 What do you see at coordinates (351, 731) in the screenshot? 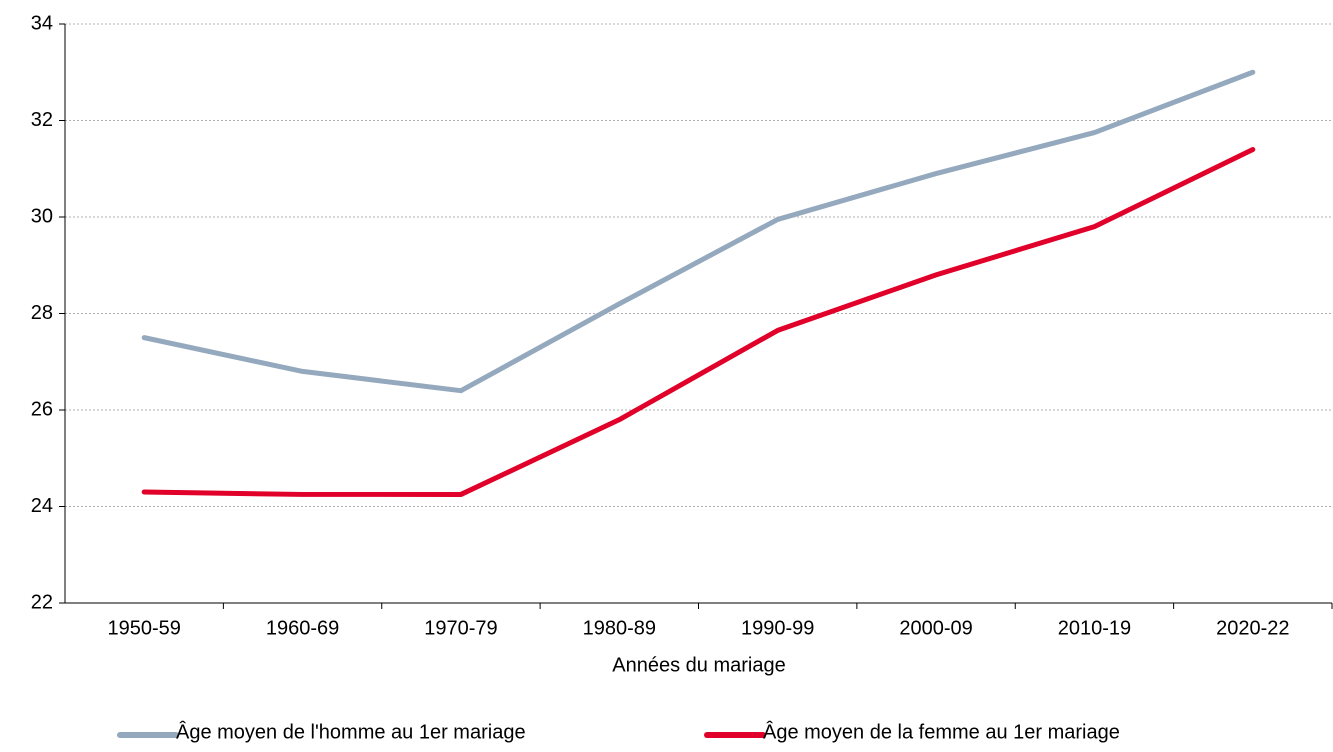
I see `legend-label: Âge moyen de l'homme au 1er mariage` at bounding box center [351, 731].